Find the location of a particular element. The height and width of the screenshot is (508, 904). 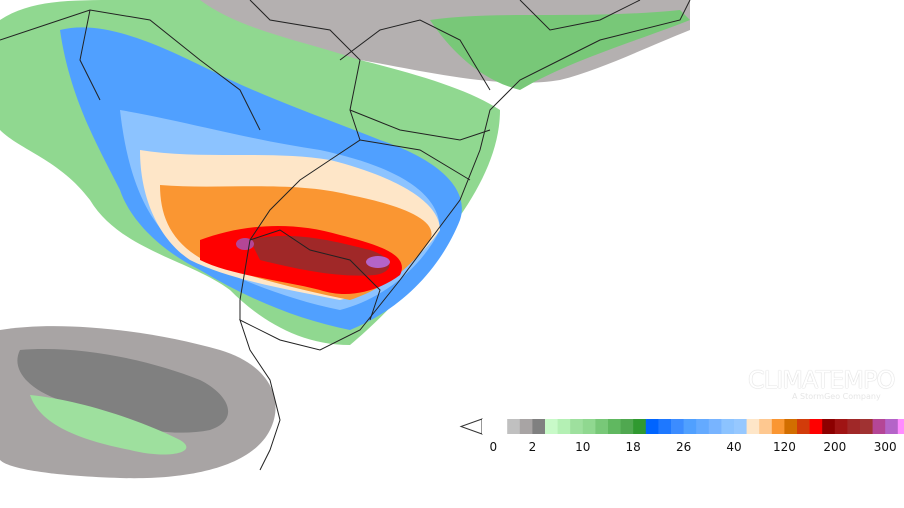

colorbar-extend-arrow is located at coordinates (471, 426).